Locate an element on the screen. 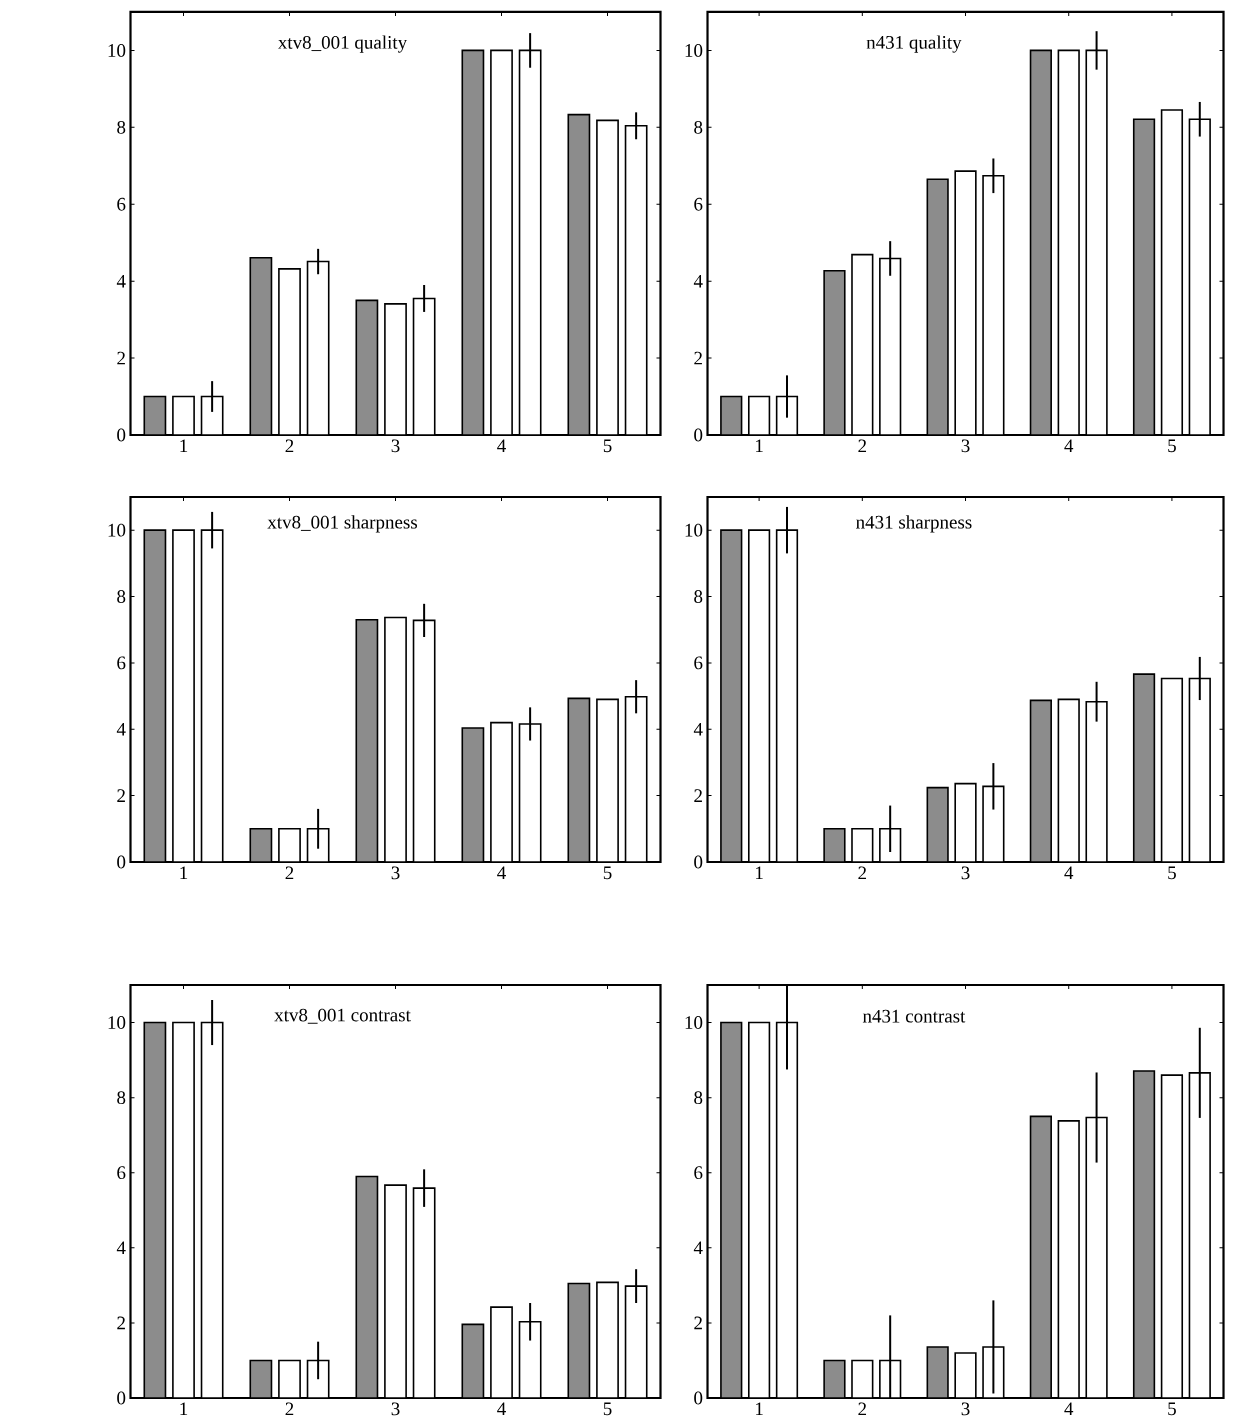 Image resolution: width=1234 pixels, height=1425 pixels. text: xtv8_001 quality is located at coordinates (343, 44).